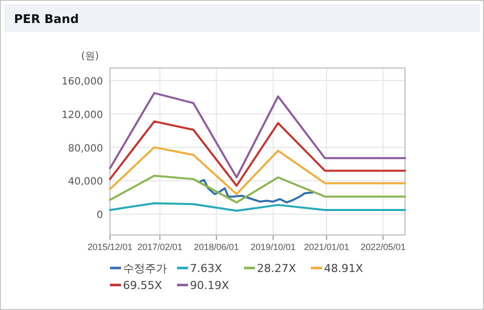 This screenshot has height=310, width=484. I want to click on x-tick-label: 2021/01/01, so click(327, 247).